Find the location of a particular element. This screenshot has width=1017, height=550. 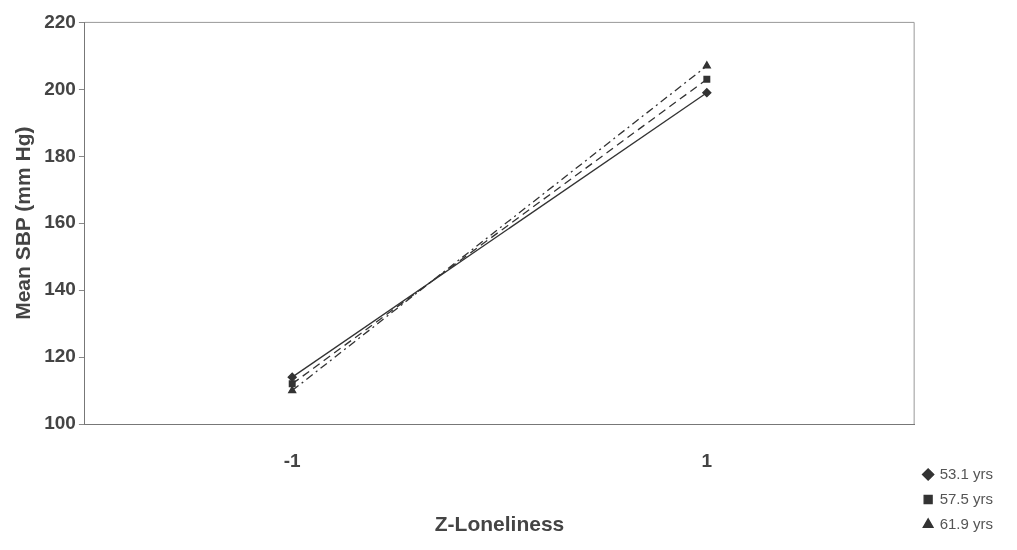

y-tick-label: 180 is located at coordinates (60, 155).